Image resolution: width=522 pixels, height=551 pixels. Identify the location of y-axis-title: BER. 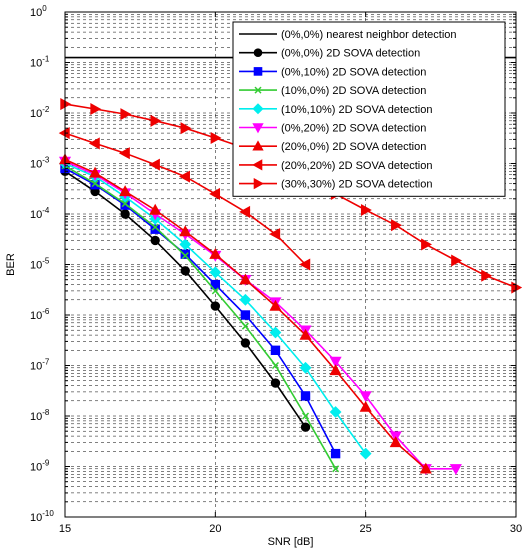
(11, 264).